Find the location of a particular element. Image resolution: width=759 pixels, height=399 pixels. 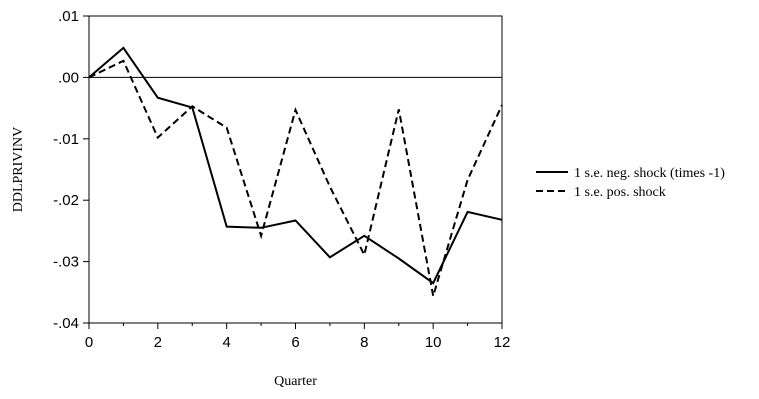

x-tick-label: 8 is located at coordinates (364, 342).